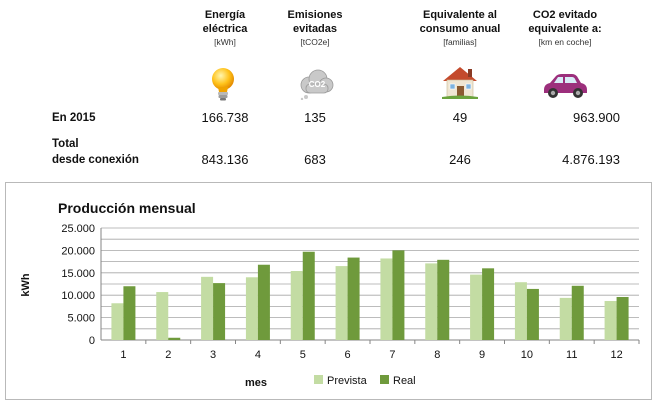 This screenshot has width=660, height=402. I want to click on header-co2-evitado-line-2: equivalente a:, so click(565, 29).